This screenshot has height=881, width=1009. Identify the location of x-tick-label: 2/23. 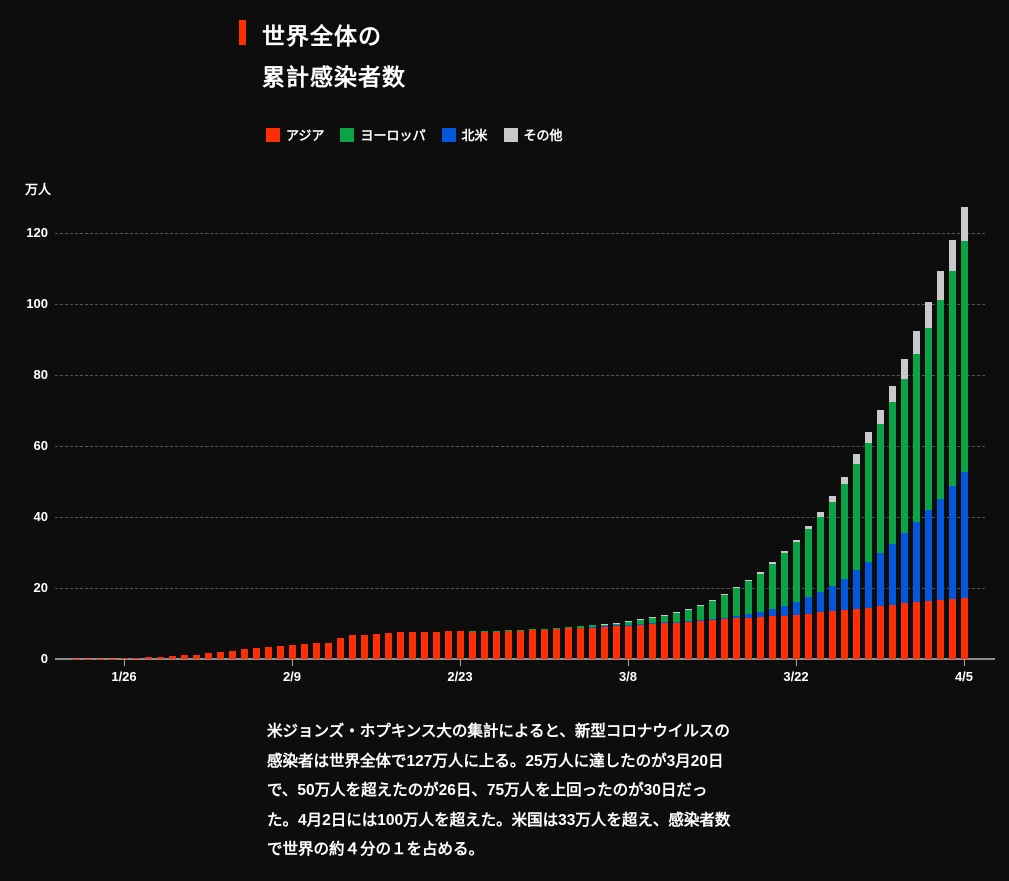
(460, 676).